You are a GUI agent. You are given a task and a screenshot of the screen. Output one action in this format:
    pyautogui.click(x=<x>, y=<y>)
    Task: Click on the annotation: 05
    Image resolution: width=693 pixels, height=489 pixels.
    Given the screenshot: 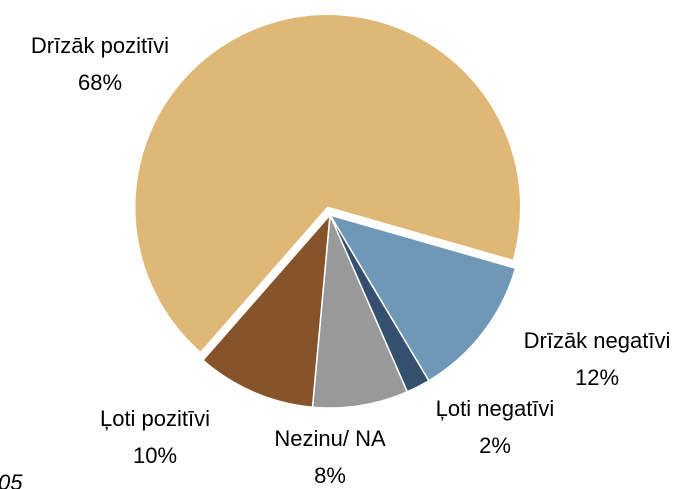 What is the action you would take?
    pyautogui.click(x=11, y=479)
    